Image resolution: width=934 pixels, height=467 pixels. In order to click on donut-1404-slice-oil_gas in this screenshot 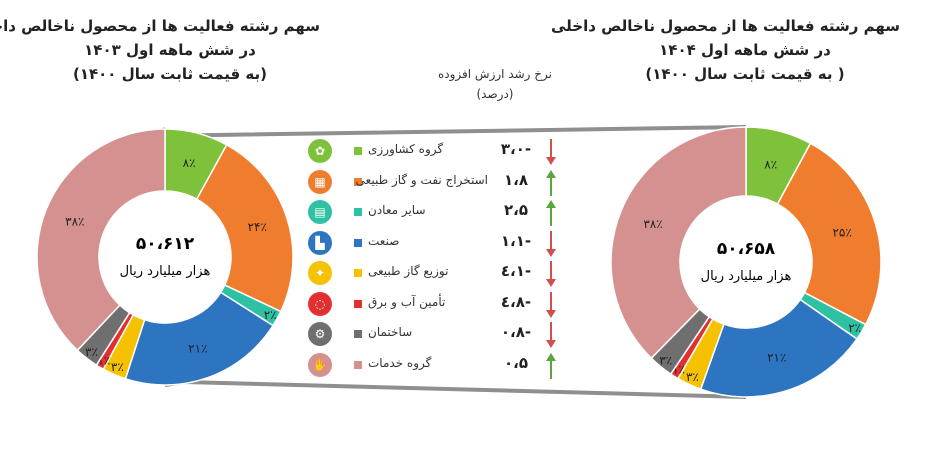, I will do `click(829, 234)`.